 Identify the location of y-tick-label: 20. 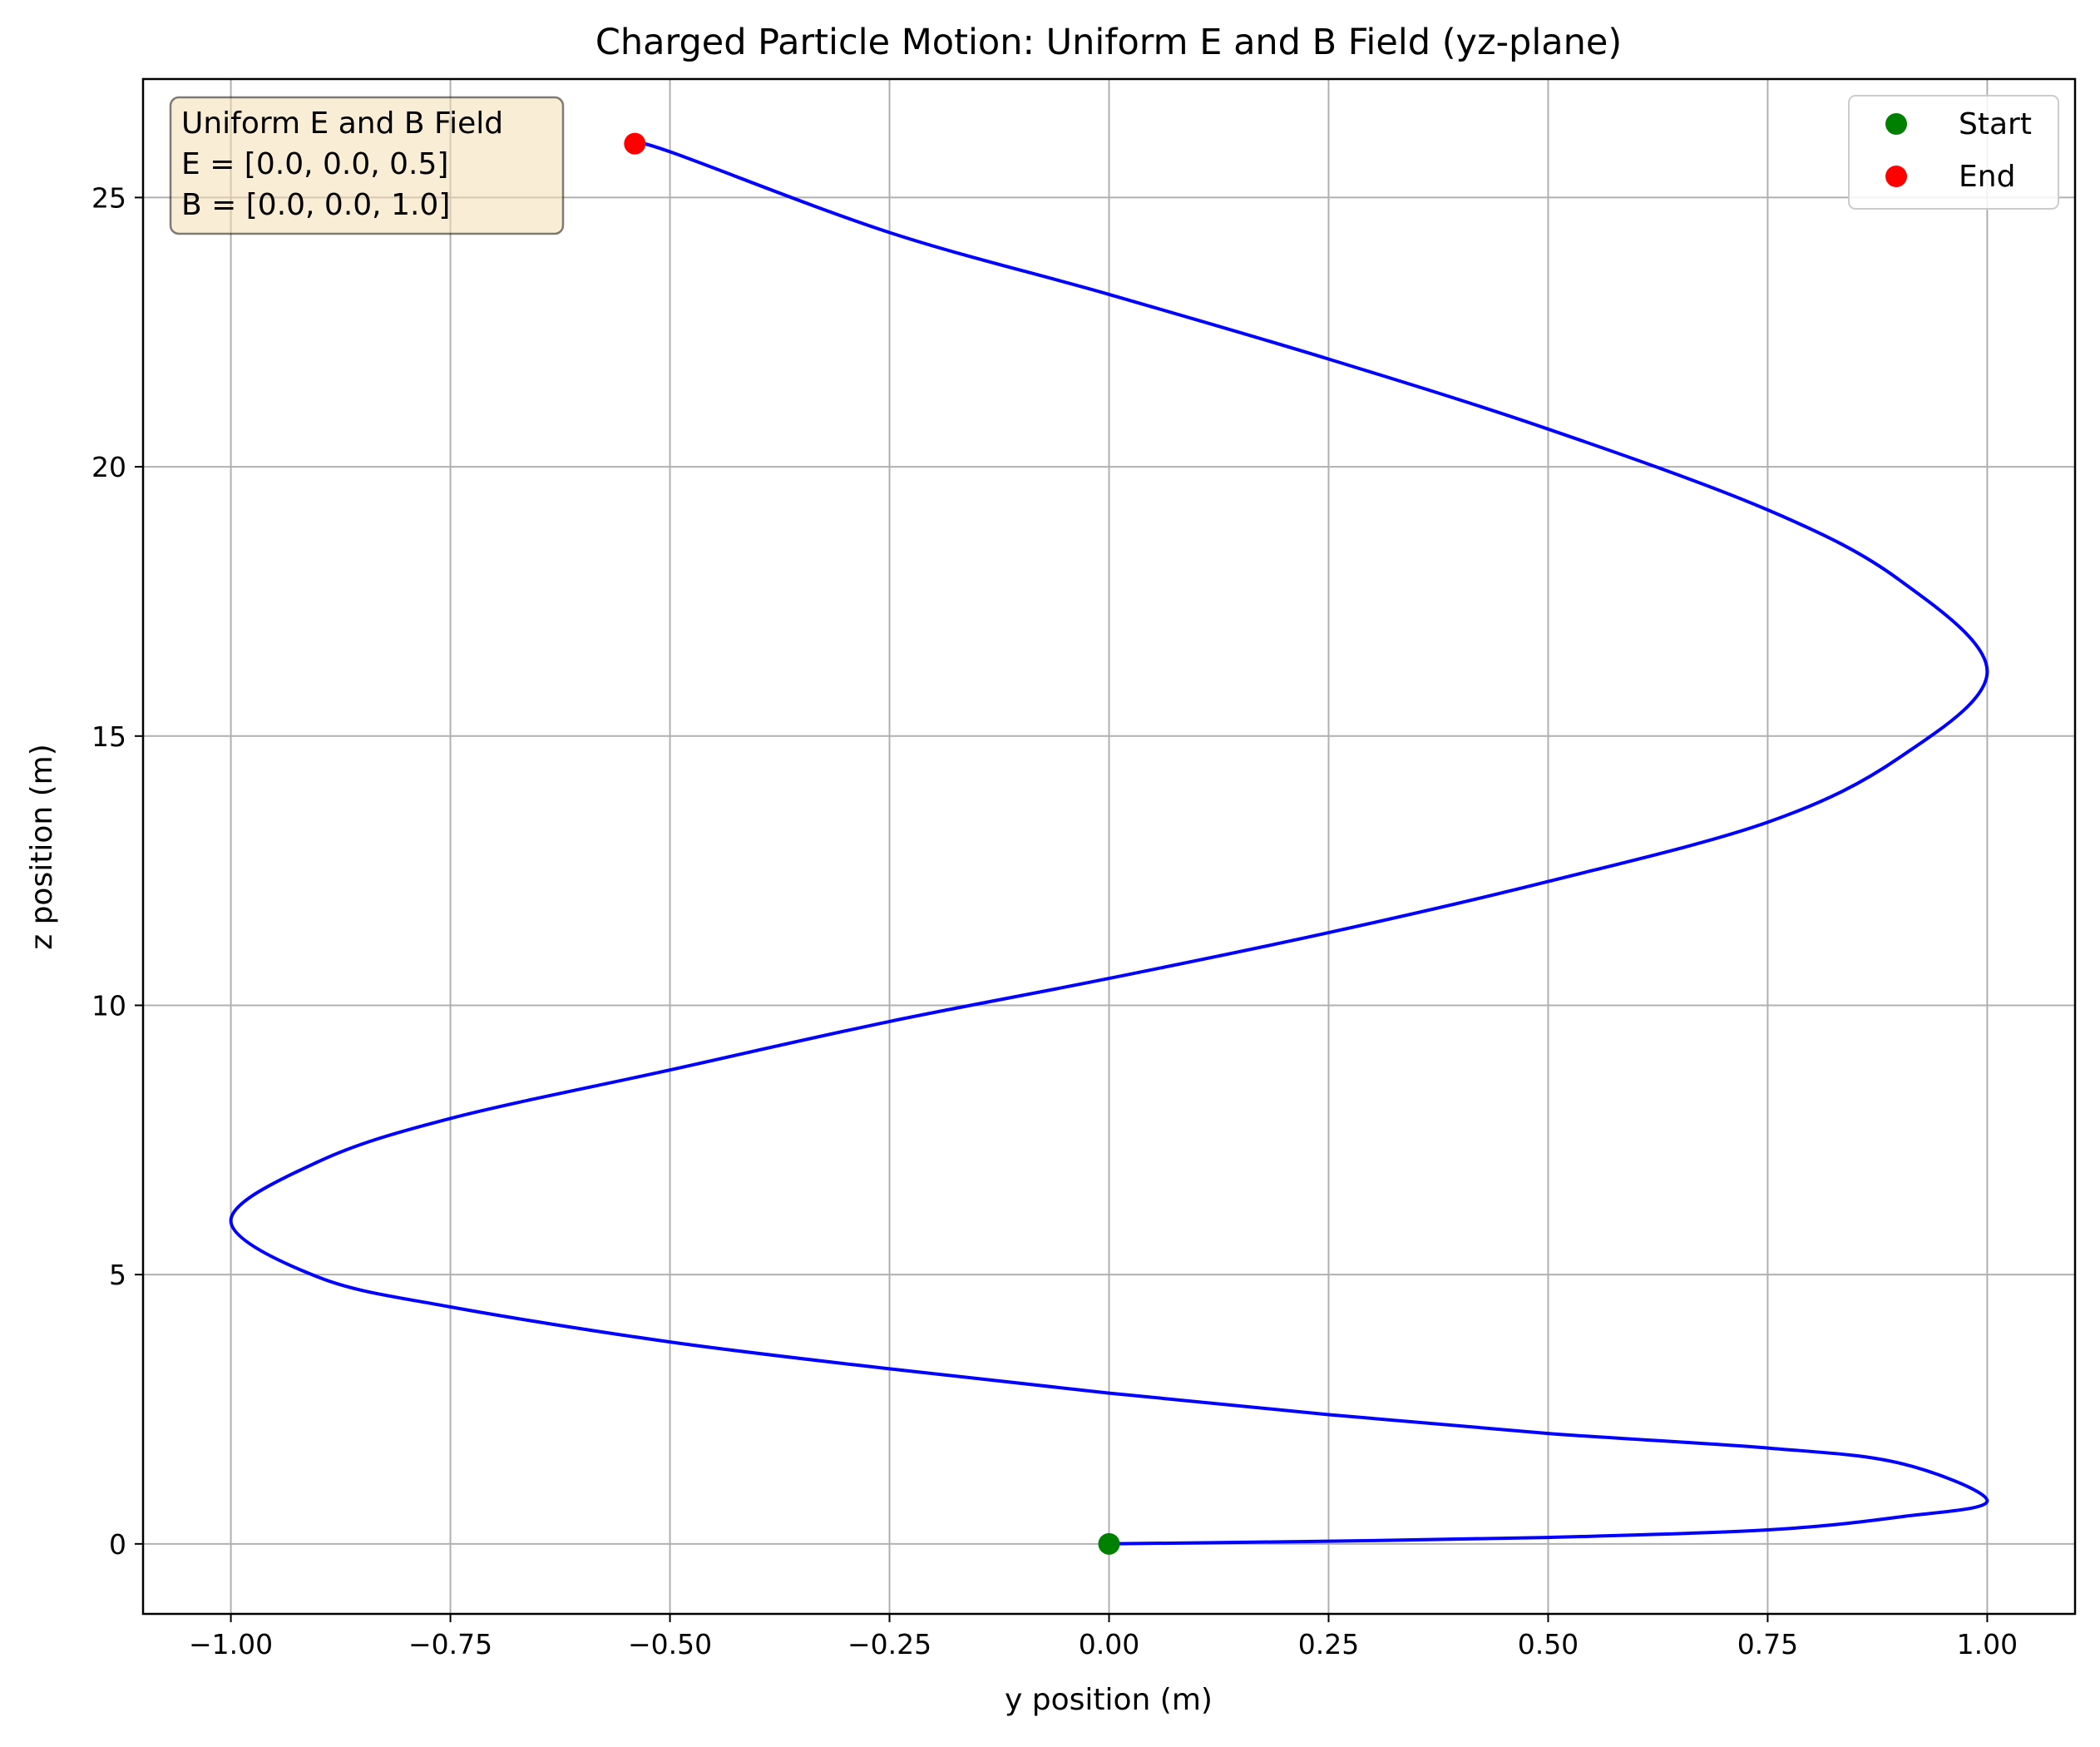
(108, 467).